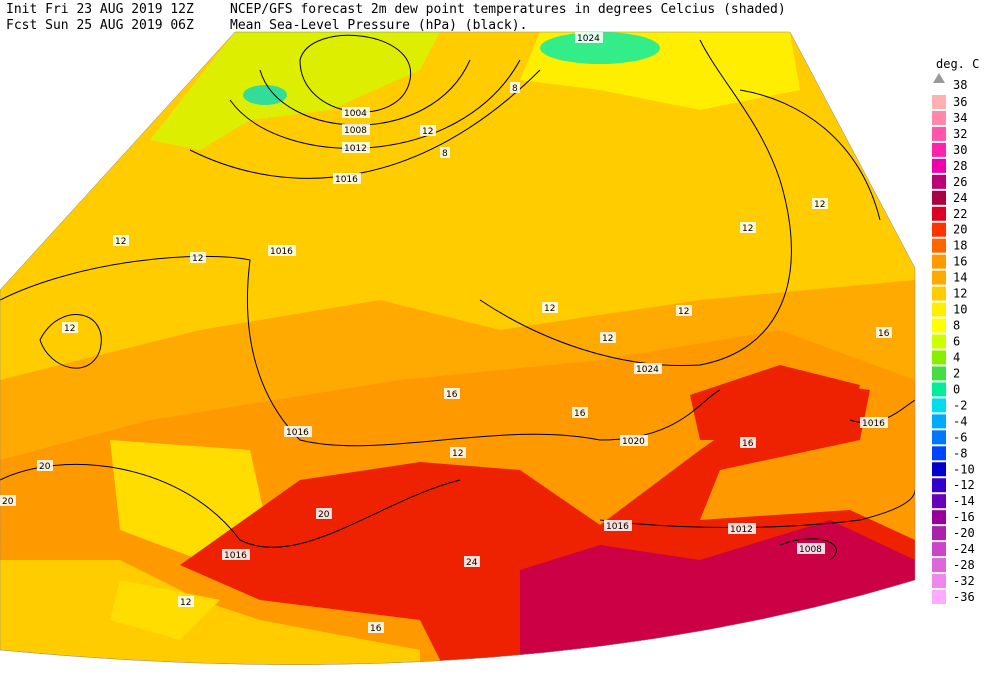 The image size is (1000, 680). Describe the element at coordinates (964, 549) in the screenshot. I see `legend-label: -24` at that location.